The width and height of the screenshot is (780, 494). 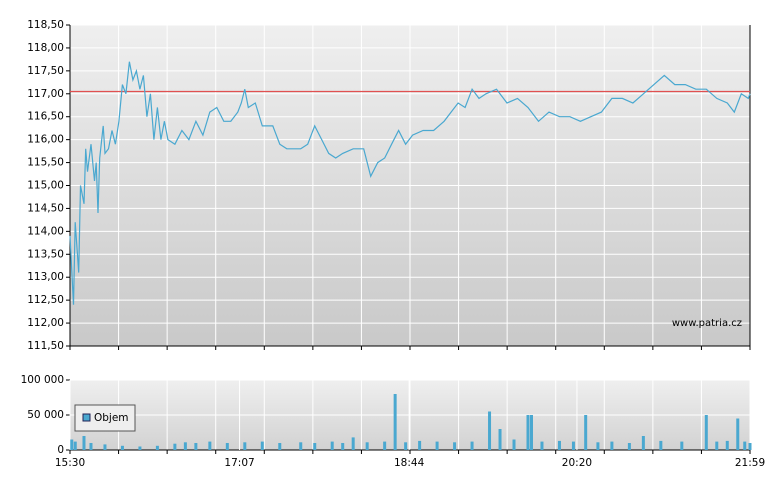 What do you see at coordinates (60, 450) in the screenshot?
I see `y-tick-label: 0` at bounding box center [60, 450].